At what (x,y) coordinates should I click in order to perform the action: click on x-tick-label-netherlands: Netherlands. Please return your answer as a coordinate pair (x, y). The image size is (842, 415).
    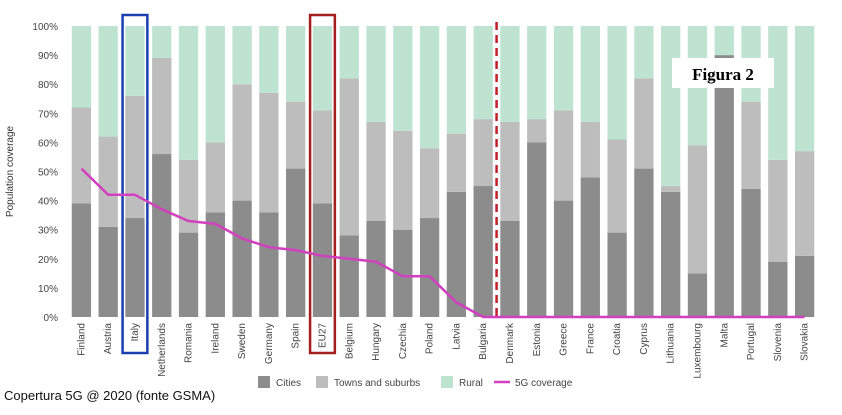
    Looking at the image, I should click on (162, 350).